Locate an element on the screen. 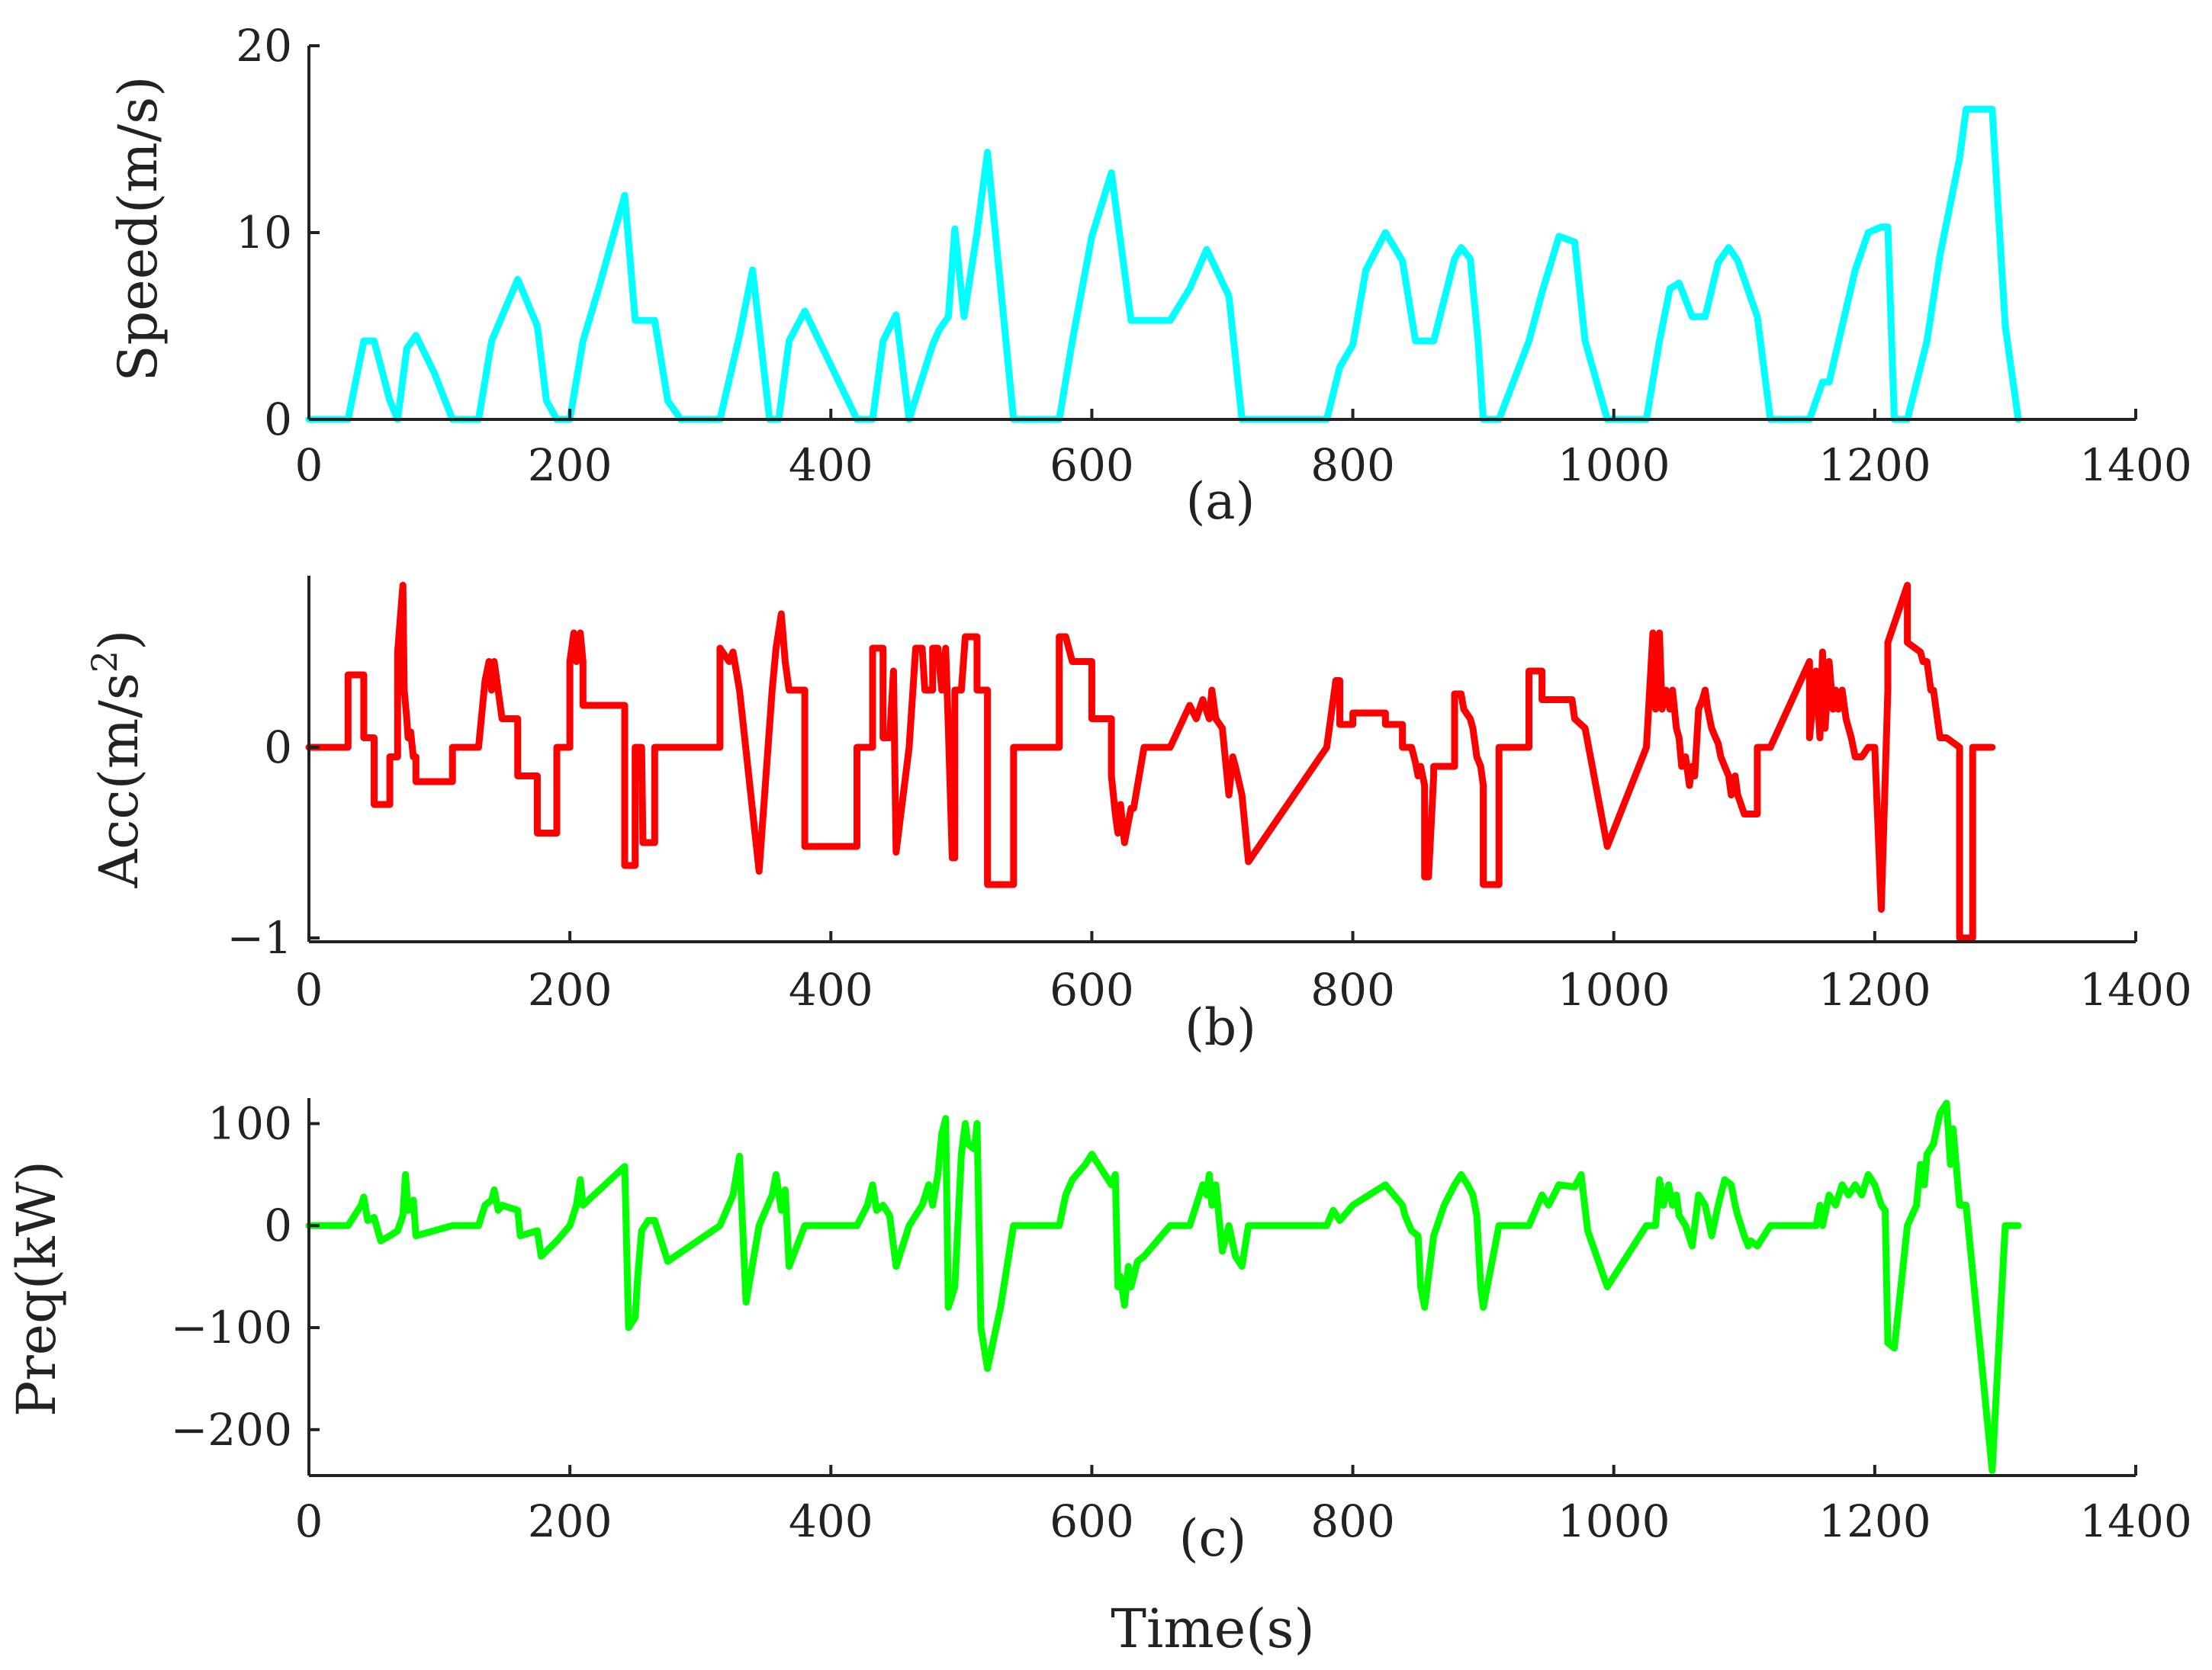  speed-x-tick-label: 1000 is located at coordinates (1614, 465).